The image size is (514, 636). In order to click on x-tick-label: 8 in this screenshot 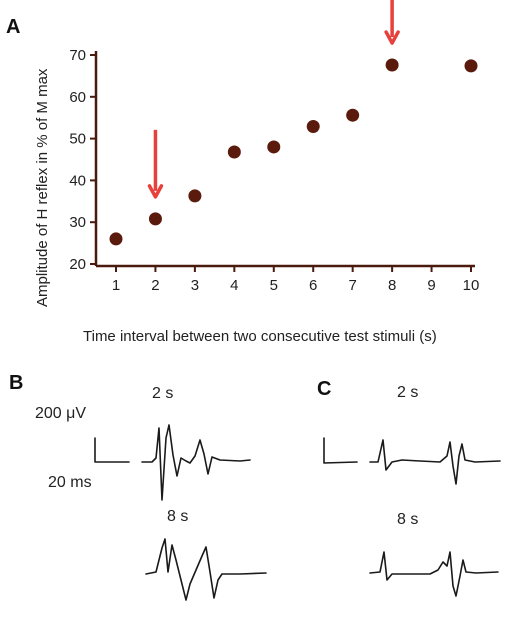, I will do `click(392, 285)`.